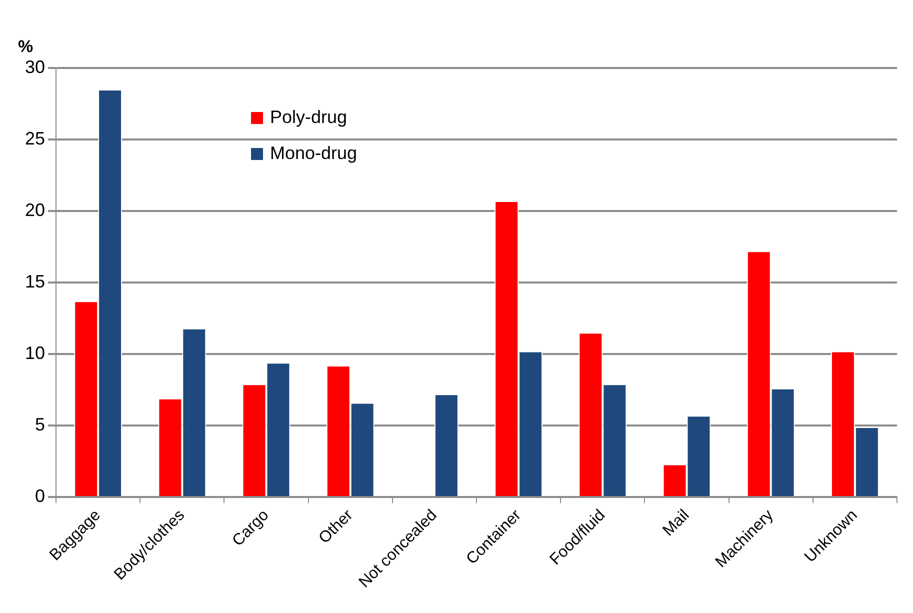  What do you see at coordinates (40, 424) in the screenshot?
I see `y-tick-label: 5` at bounding box center [40, 424].